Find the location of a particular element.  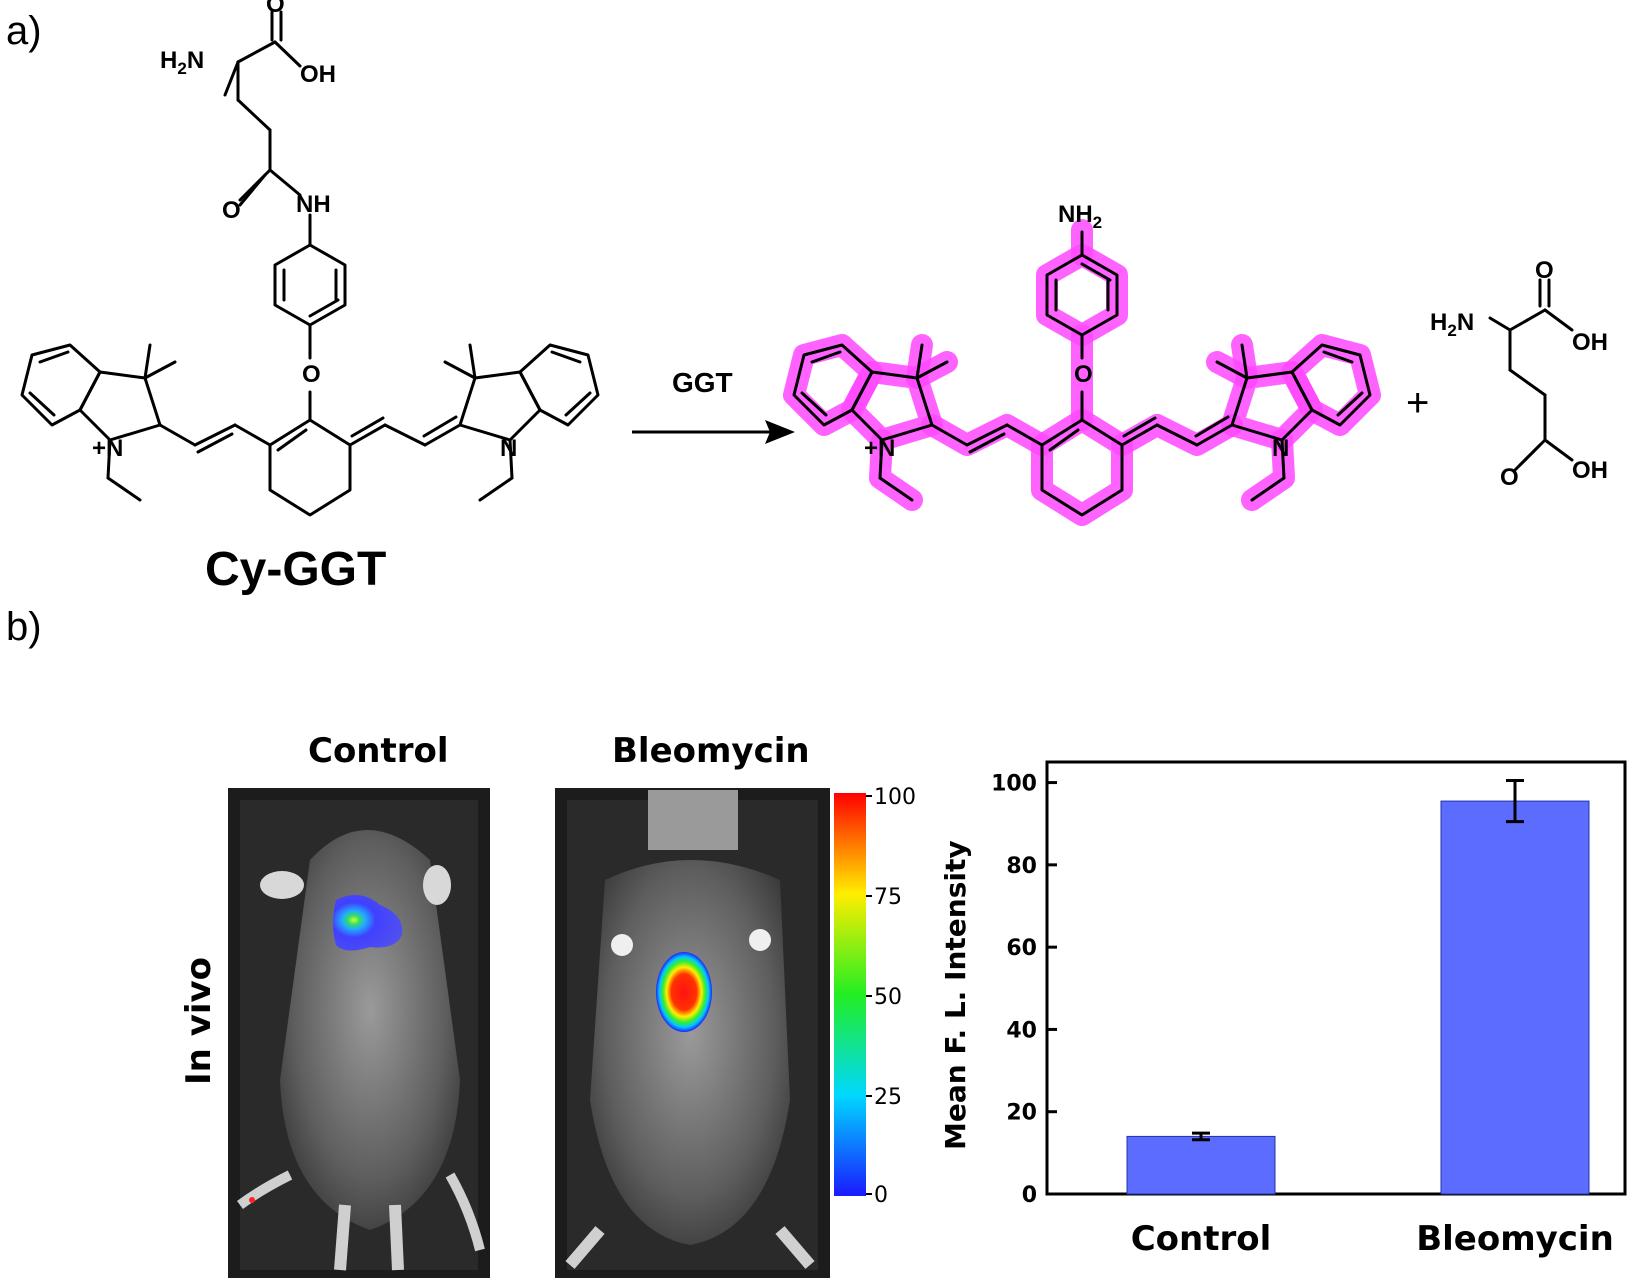

glutamic-acid-structure: O H2N OH O OH is located at coordinates (1519, 374).